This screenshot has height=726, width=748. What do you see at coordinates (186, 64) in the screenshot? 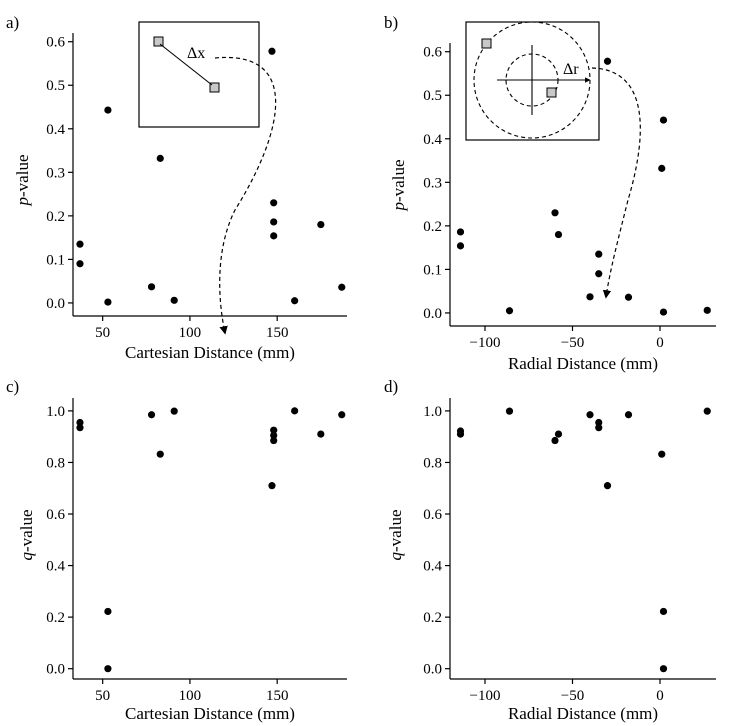
I see `inset-a-distance-line` at bounding box center [186, 64].